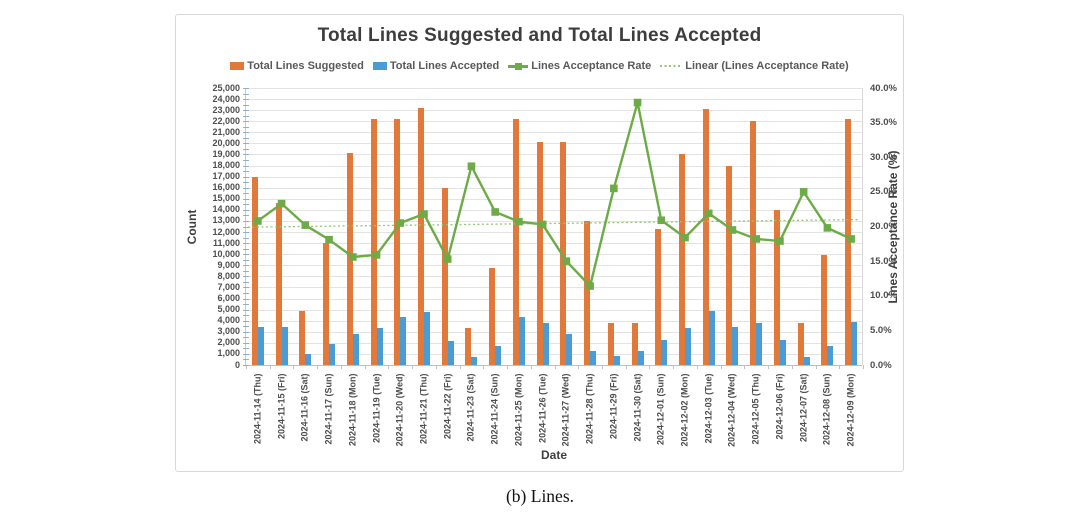 The image size is (1080, 524). What do you see at coordinates (883, 88) in the screenshot?
I see `y-tick-label-right: 40.0%` at bounding box center [883, 88].